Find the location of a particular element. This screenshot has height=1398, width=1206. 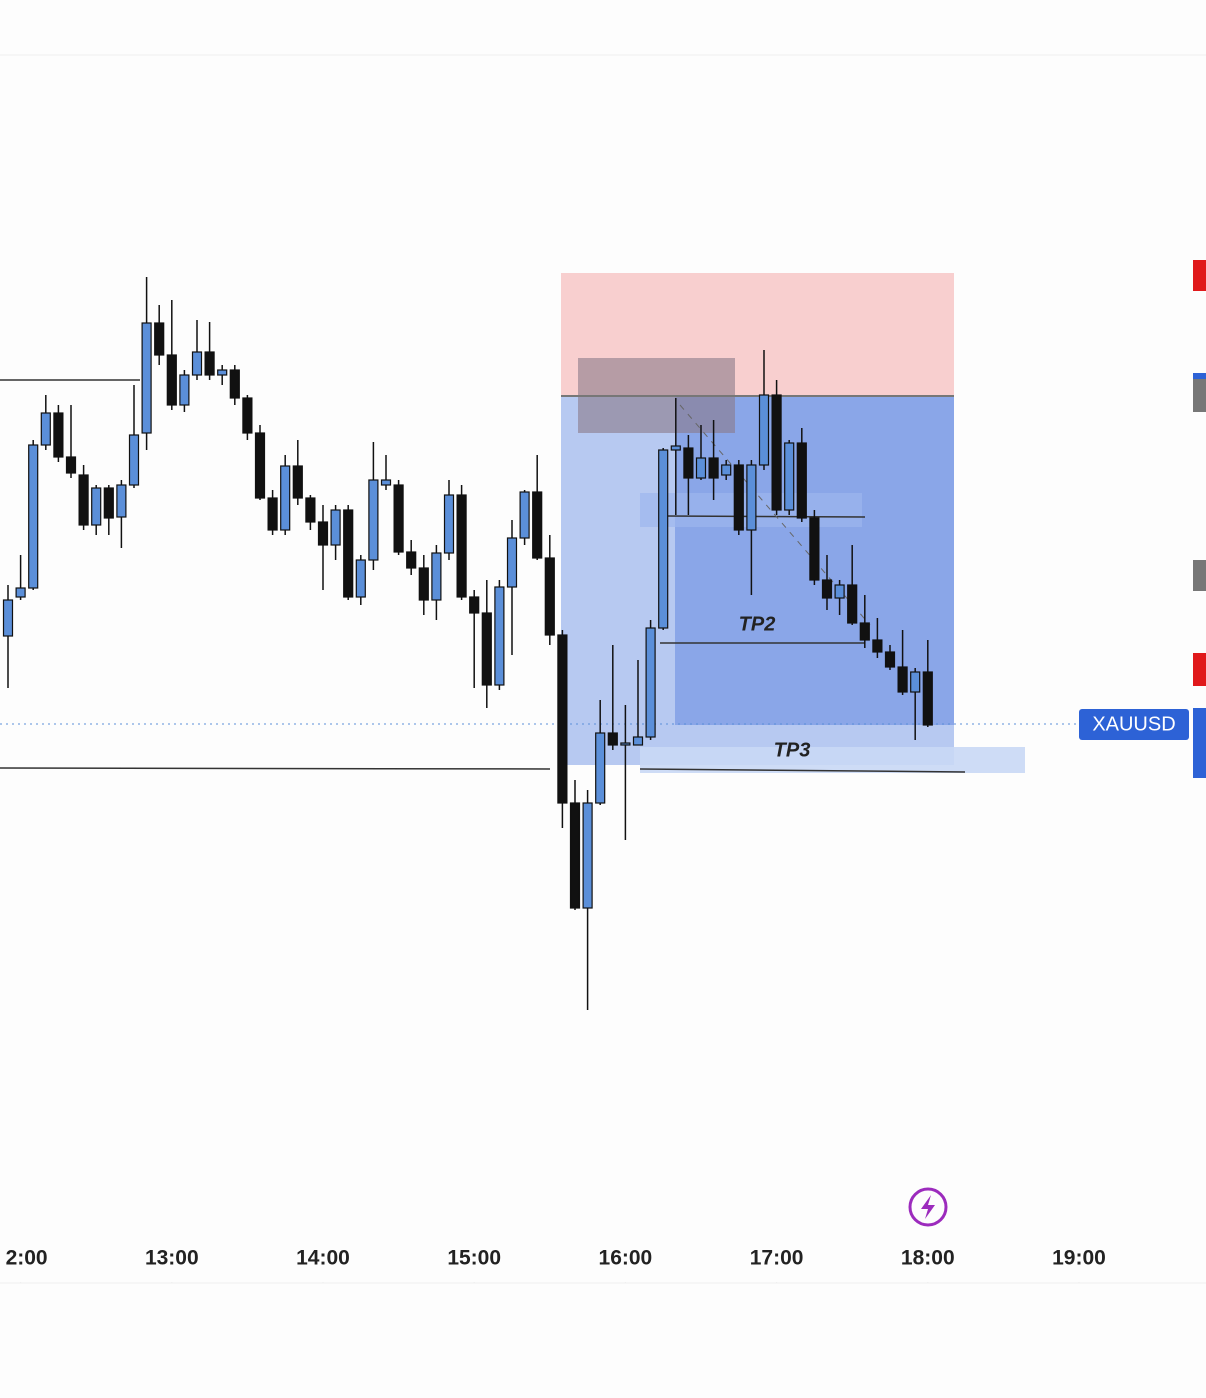

tp3-line is located at coordinates (802, 770).